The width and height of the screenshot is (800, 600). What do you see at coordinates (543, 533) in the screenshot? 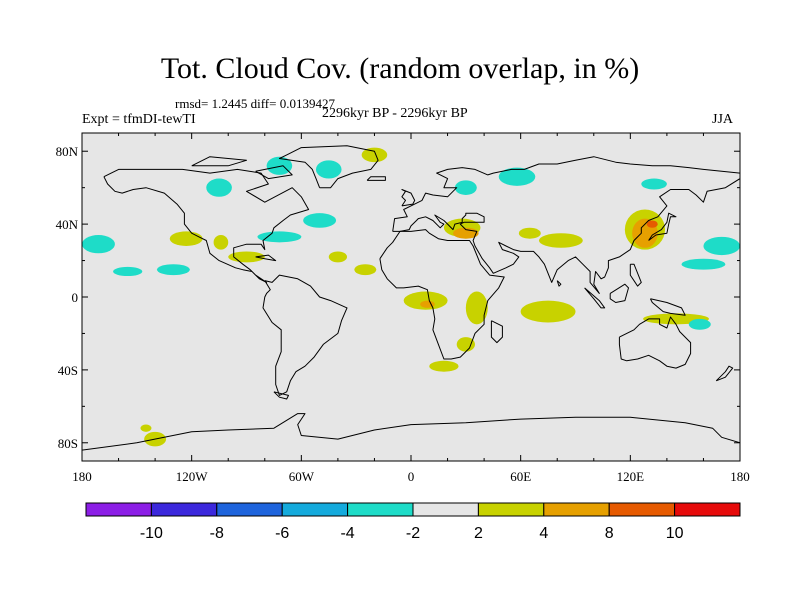
I see `colorbar-label-6: 4` at bounding box center [543, 533].